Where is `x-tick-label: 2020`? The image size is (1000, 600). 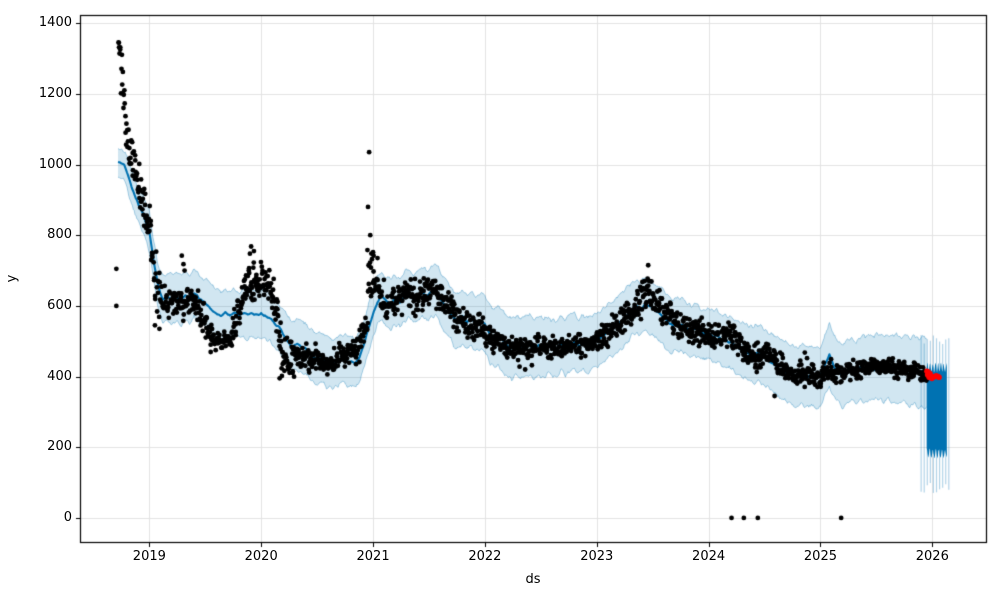 x-tick-label: 2020 is located at coordinates (261, 556).